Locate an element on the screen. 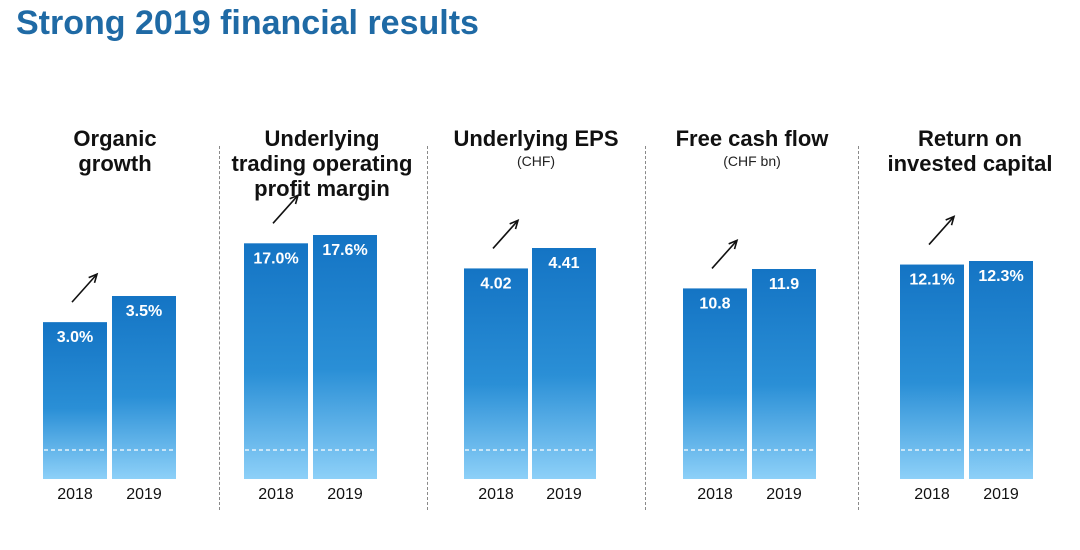  panel-title-line: Return on is located at coordinates (970, 138).